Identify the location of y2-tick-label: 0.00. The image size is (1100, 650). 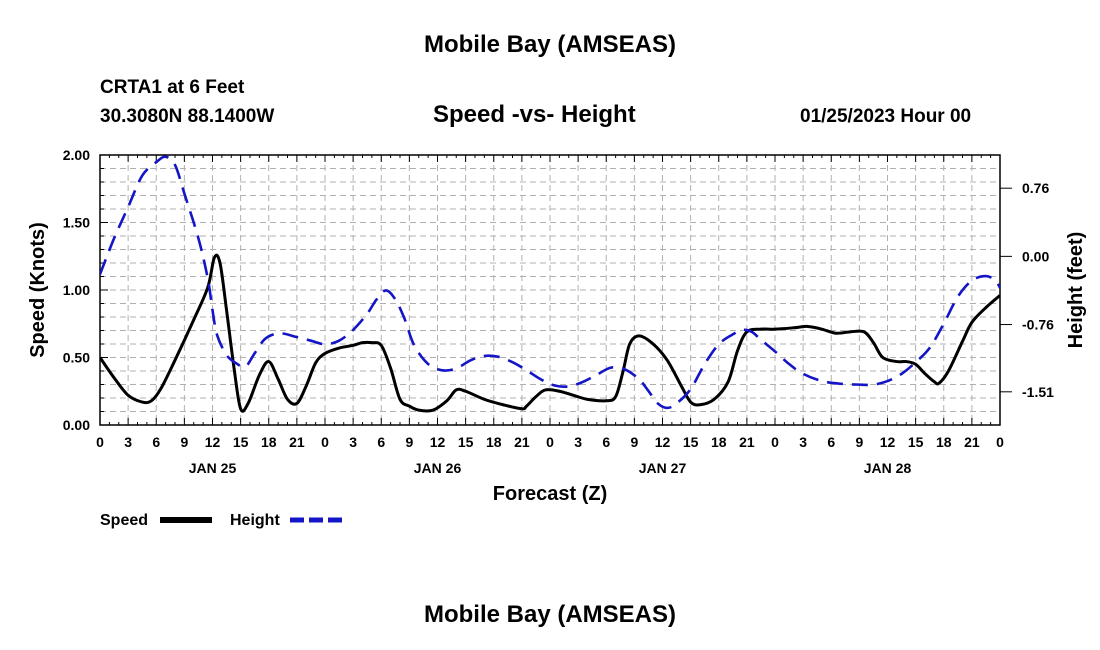
(1035, 256).